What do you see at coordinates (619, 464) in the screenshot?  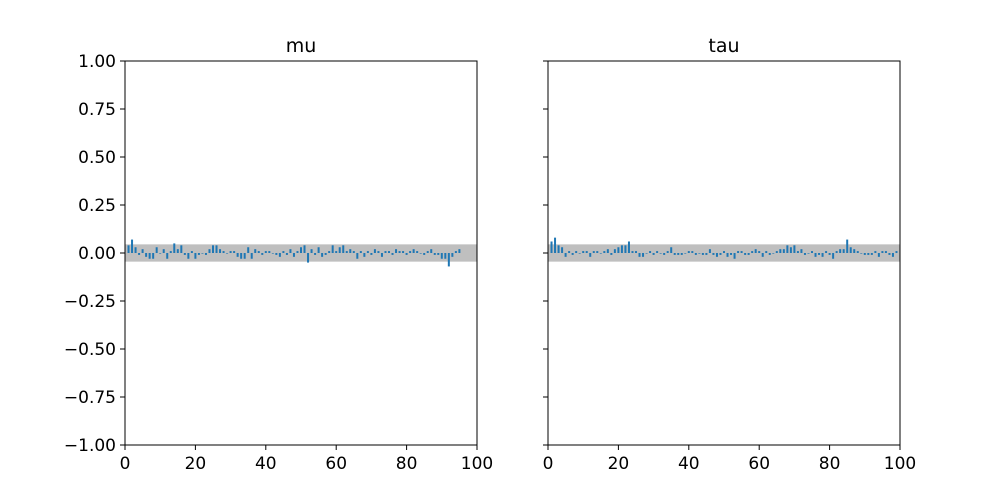 I see `x-tick-label: 20` at bounding box center [619, 464].